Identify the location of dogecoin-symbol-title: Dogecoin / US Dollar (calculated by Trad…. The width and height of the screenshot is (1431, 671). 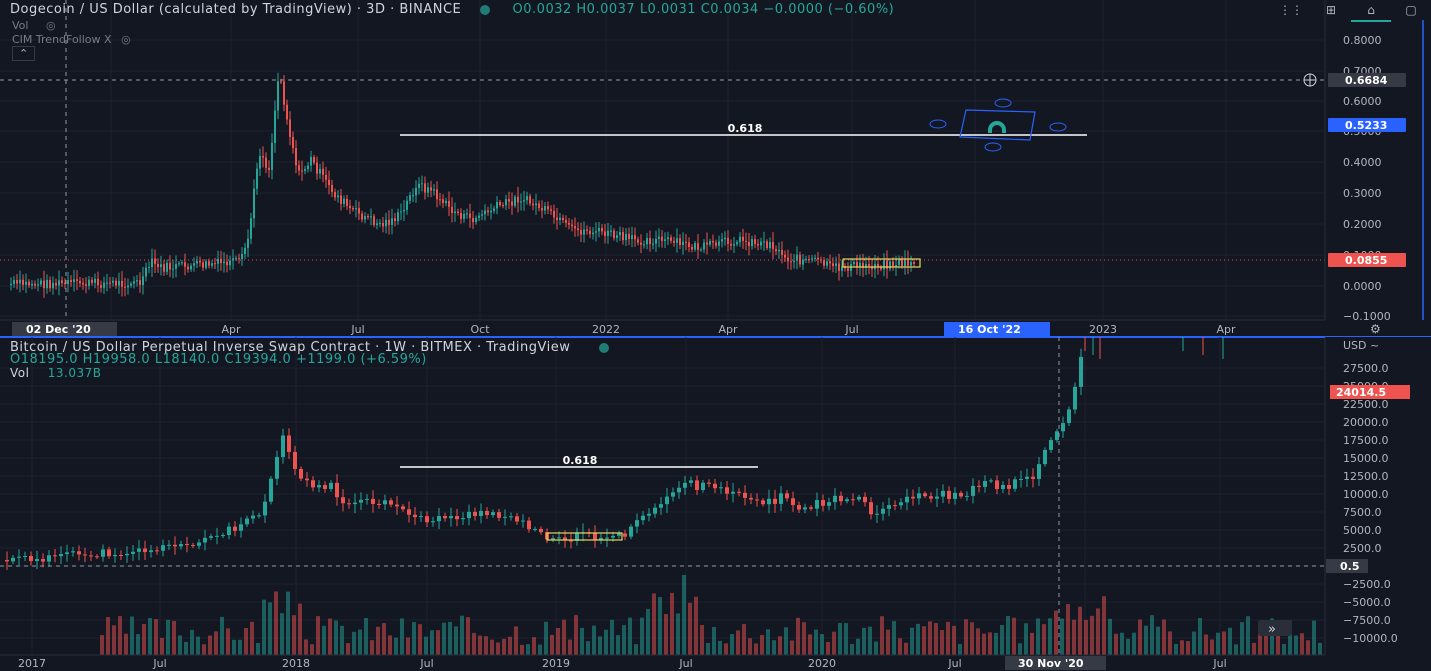
(236, 9).